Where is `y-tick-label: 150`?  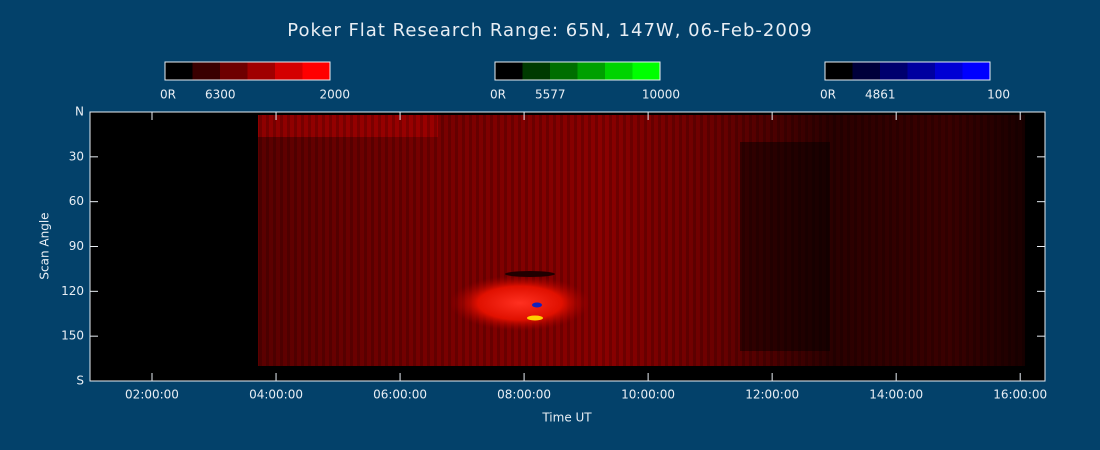
y-tick-label: 150 is located at coordinates (72, 336).